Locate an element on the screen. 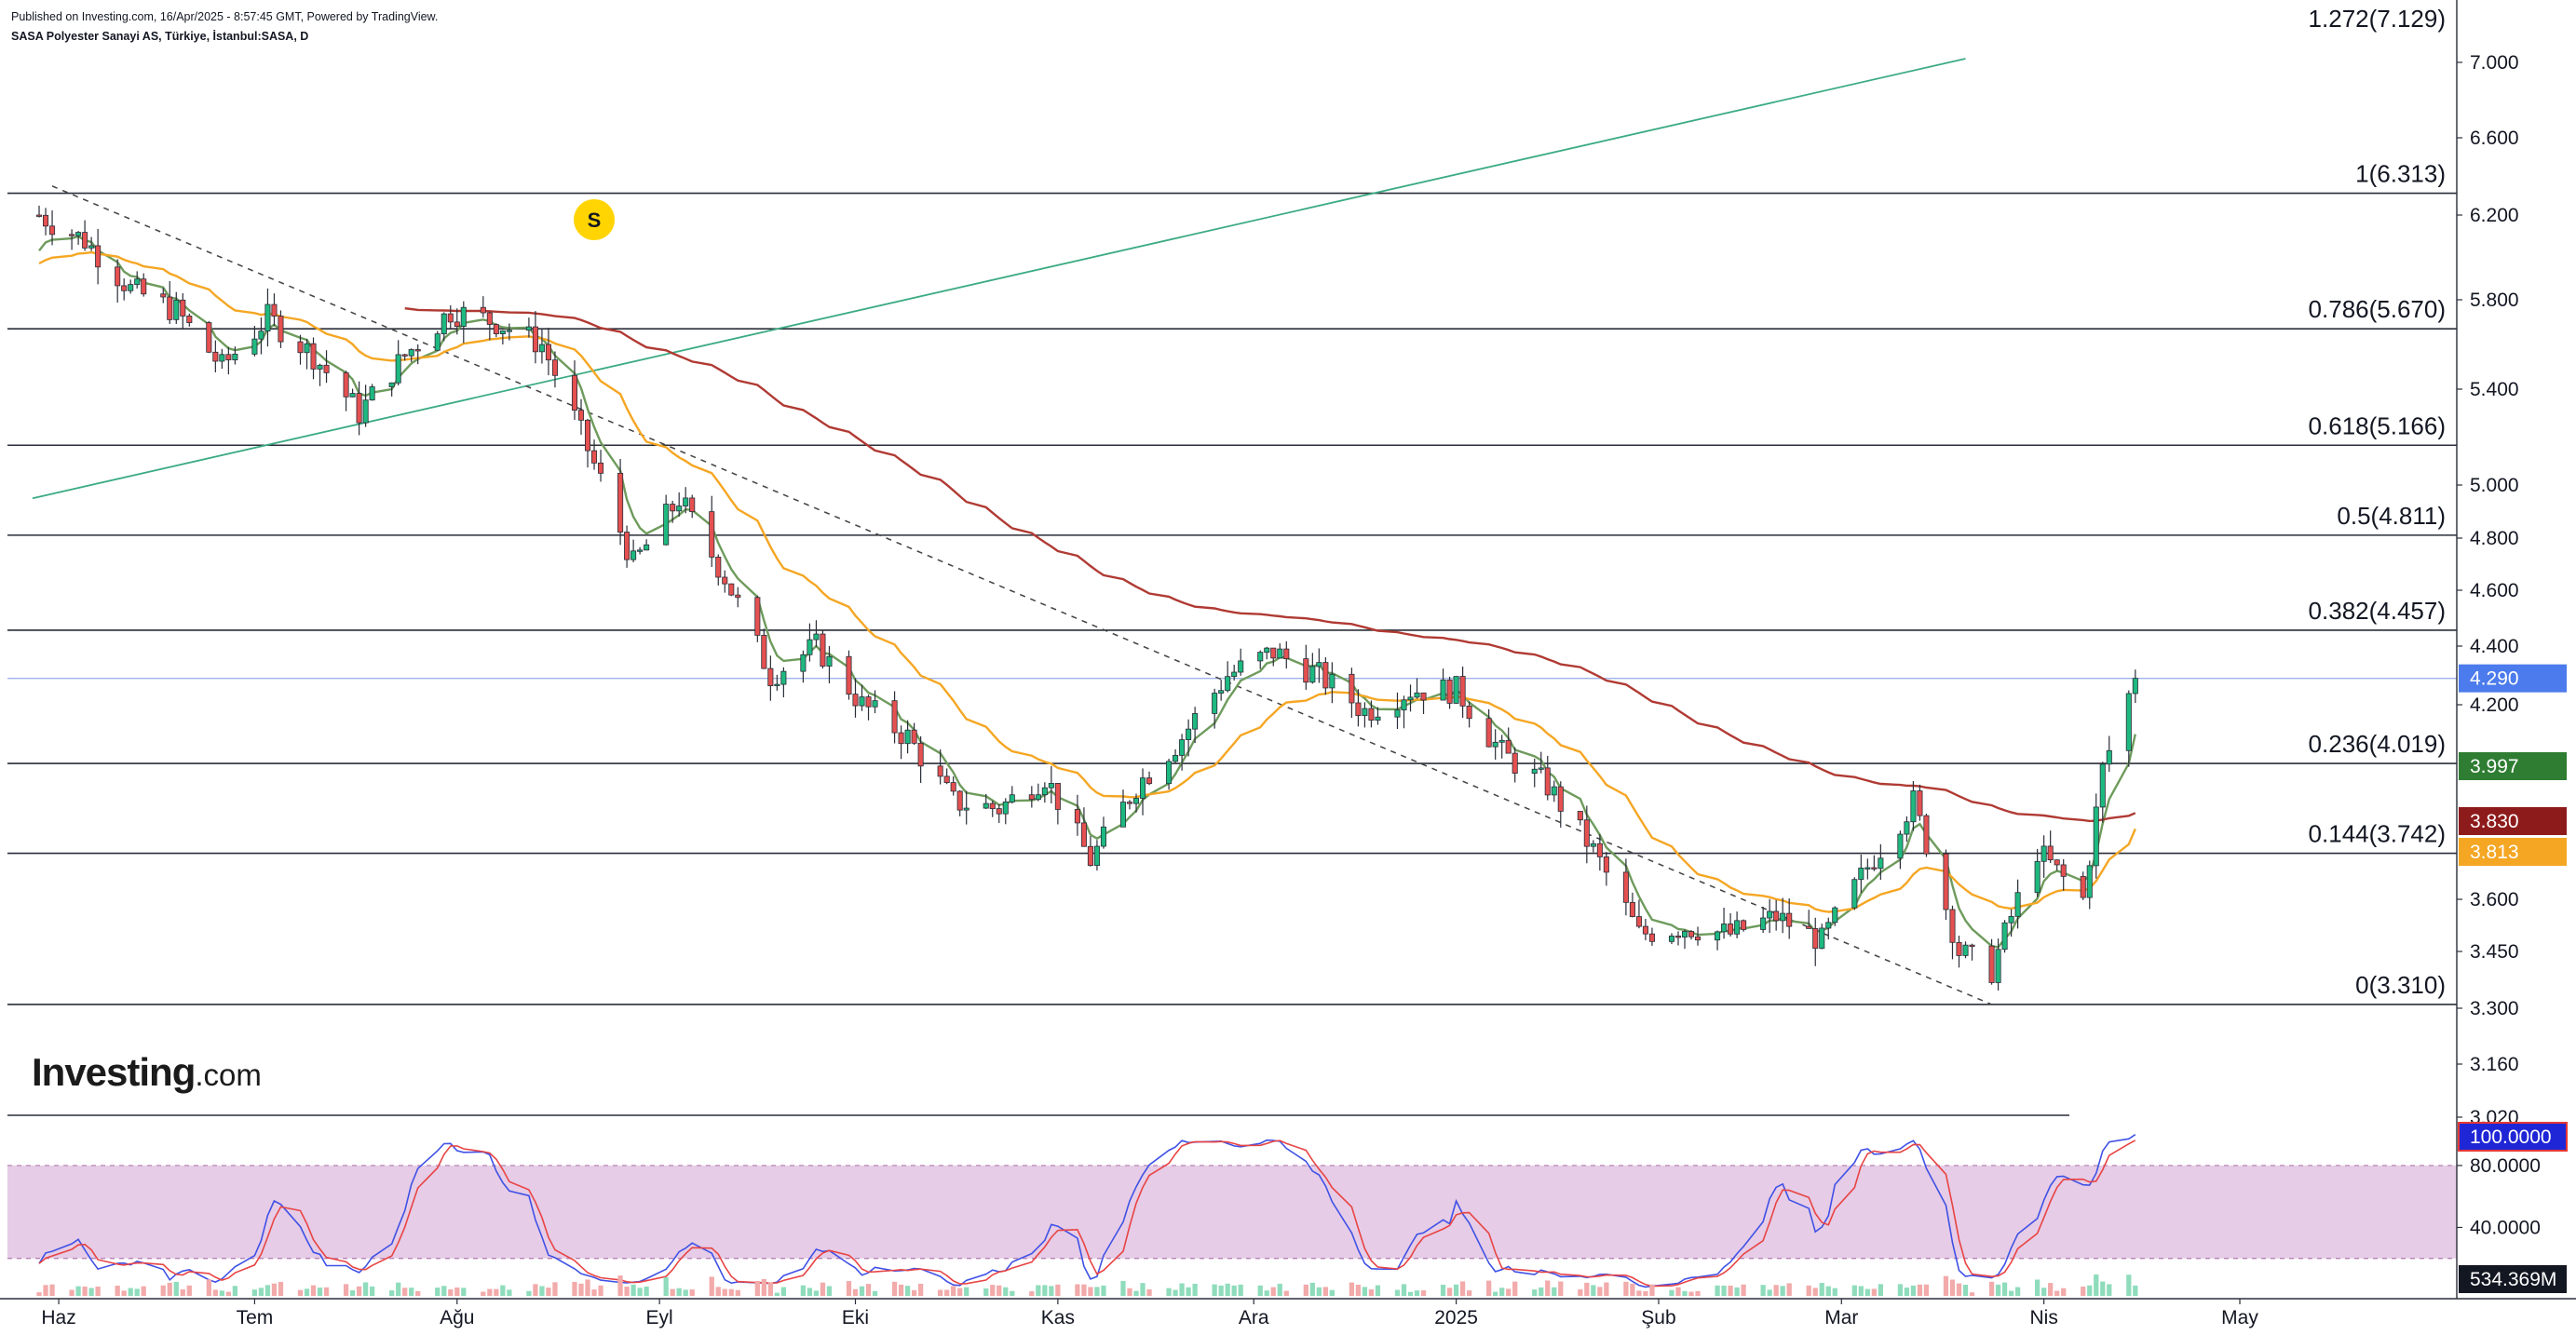 This screenshot has width=2576, height=1335. event-marker-label: S is located at coordinates (595, 220).